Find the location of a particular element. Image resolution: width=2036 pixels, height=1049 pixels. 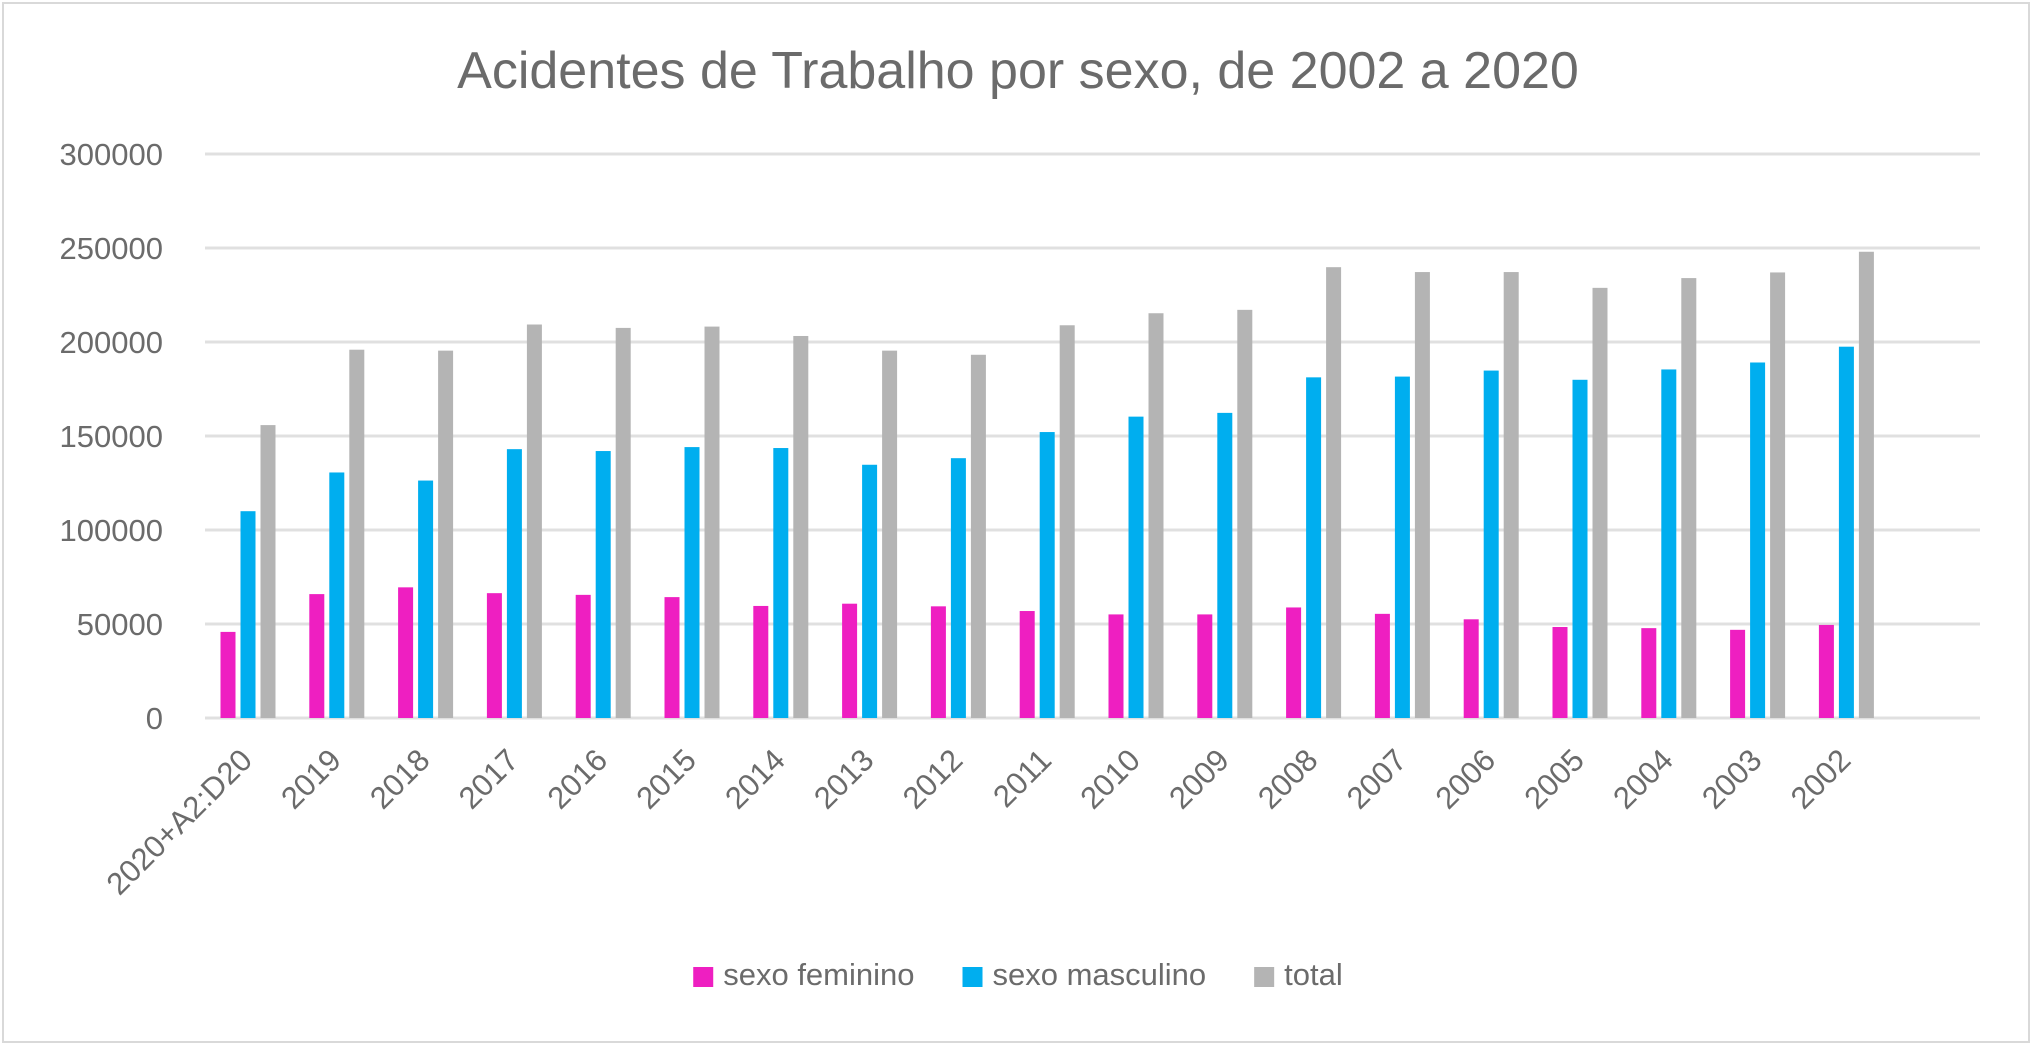

x-tick-label: 2003 is located at coordinates (1732, 779).